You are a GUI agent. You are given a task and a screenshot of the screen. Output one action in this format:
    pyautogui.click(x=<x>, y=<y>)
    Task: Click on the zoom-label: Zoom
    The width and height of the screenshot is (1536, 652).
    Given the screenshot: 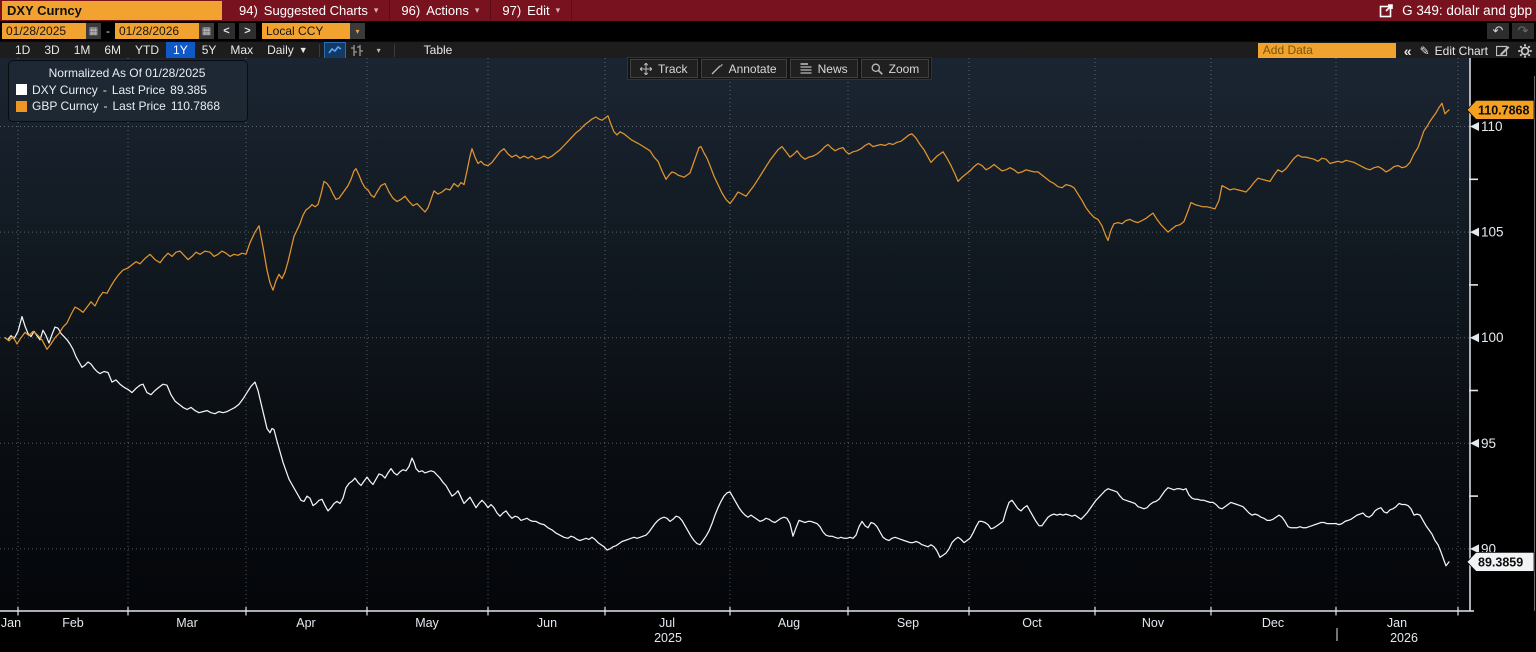 What is the action you would take?
    pyautogui.click(x=904, y=68)
    